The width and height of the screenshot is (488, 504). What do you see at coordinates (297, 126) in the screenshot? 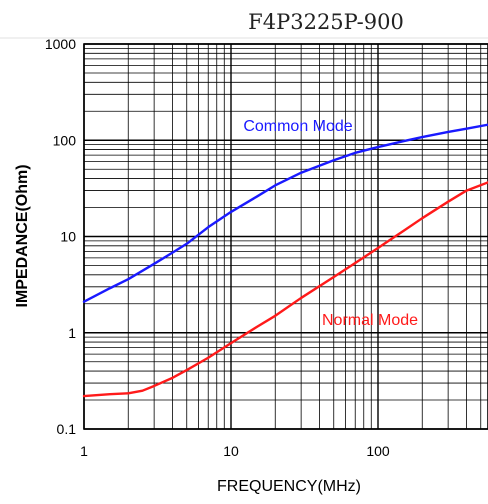
I see `series-label-common-mode: Common Mode` at bounding box center [297, 126].